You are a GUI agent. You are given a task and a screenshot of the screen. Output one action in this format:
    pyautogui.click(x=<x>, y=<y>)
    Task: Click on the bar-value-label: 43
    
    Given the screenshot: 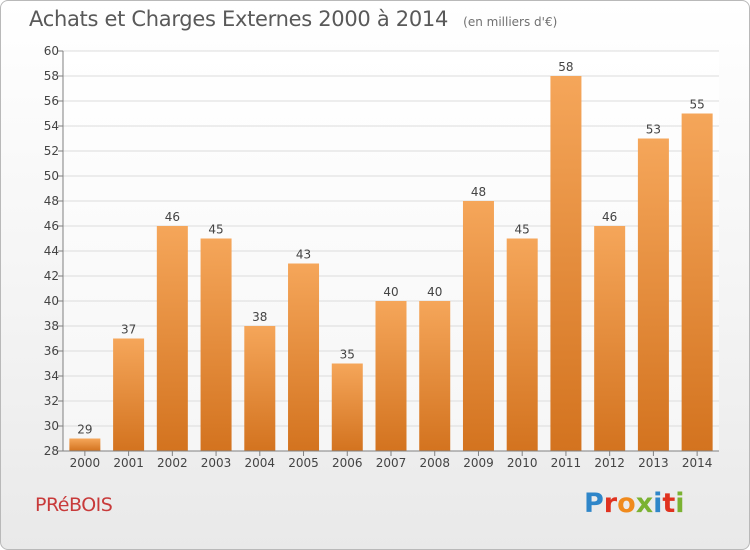 What is the action you would take?
    pyautogui.click(x=303, y=255)
    